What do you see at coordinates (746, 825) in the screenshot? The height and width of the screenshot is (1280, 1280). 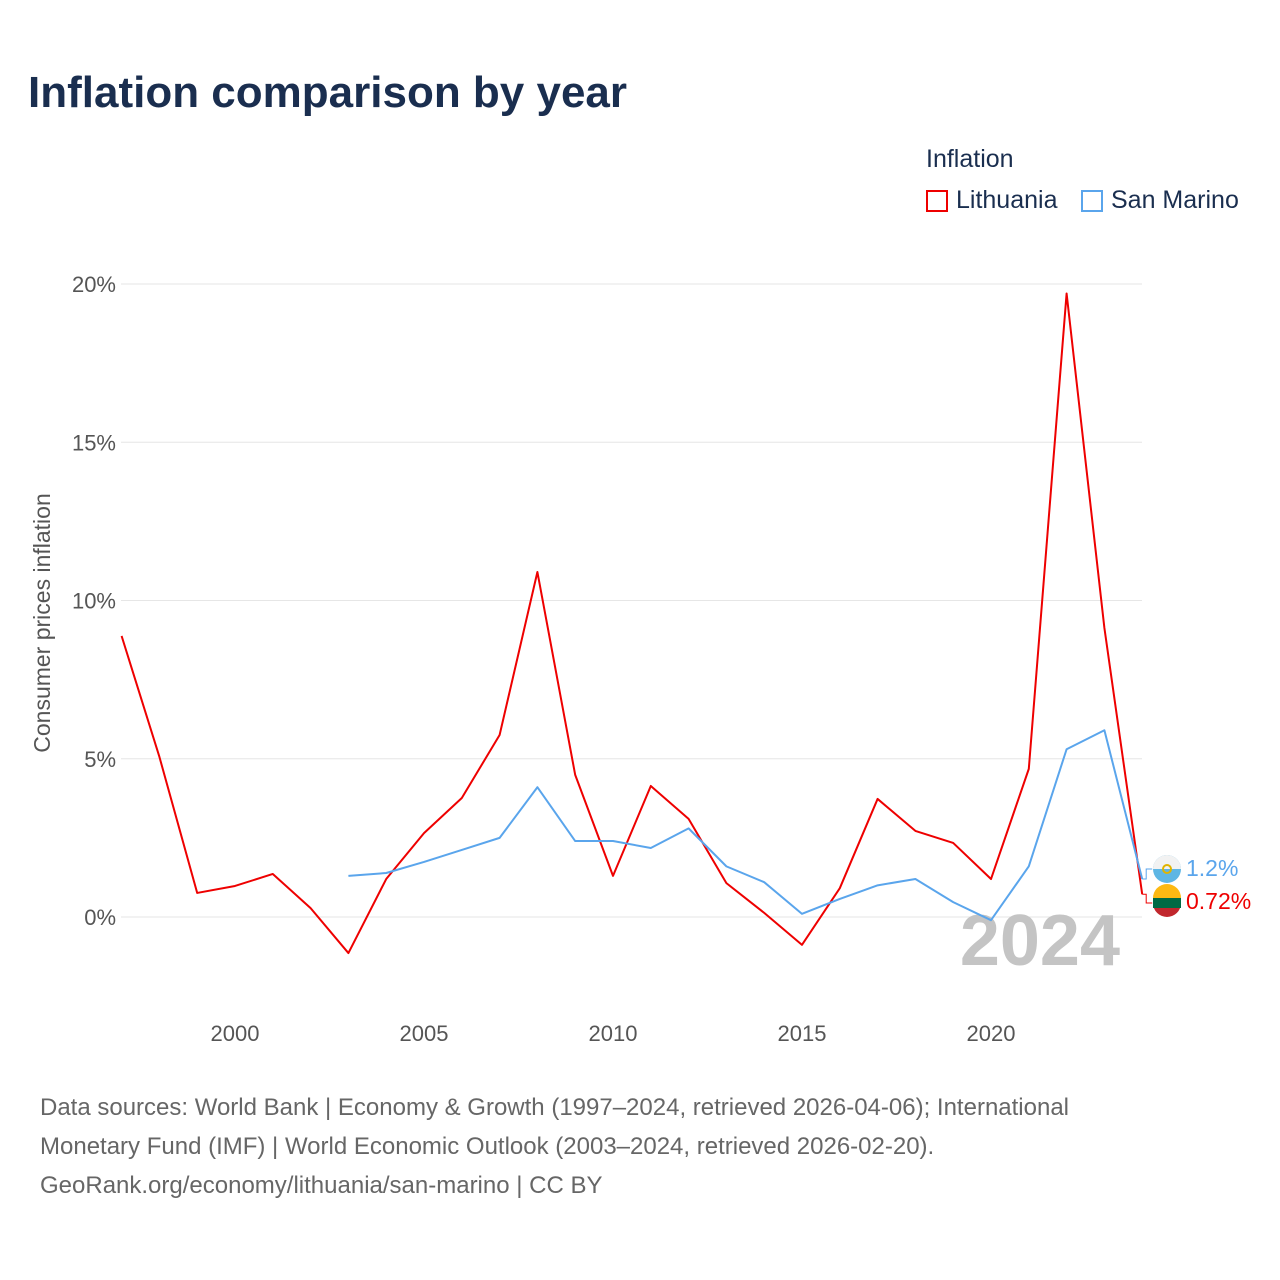 I see `series-line-san-marino` at bounding box center [746, 825].